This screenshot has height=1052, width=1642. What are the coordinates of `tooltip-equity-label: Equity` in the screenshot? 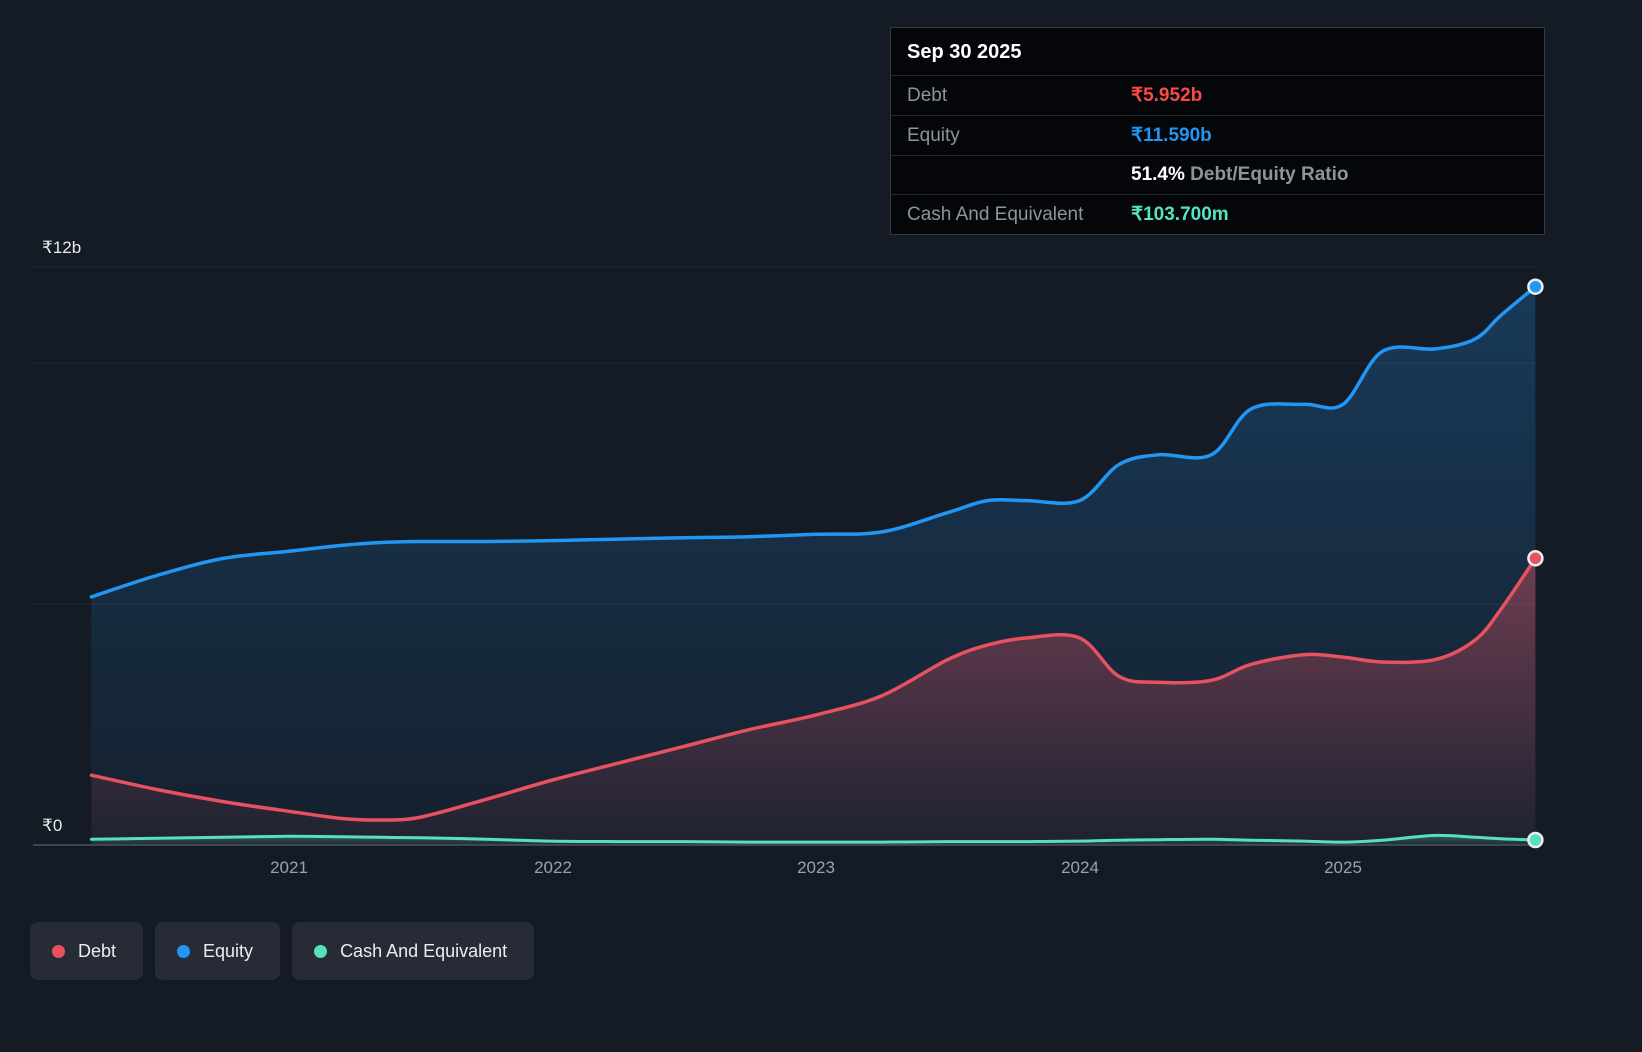 It's located at (933, 135).